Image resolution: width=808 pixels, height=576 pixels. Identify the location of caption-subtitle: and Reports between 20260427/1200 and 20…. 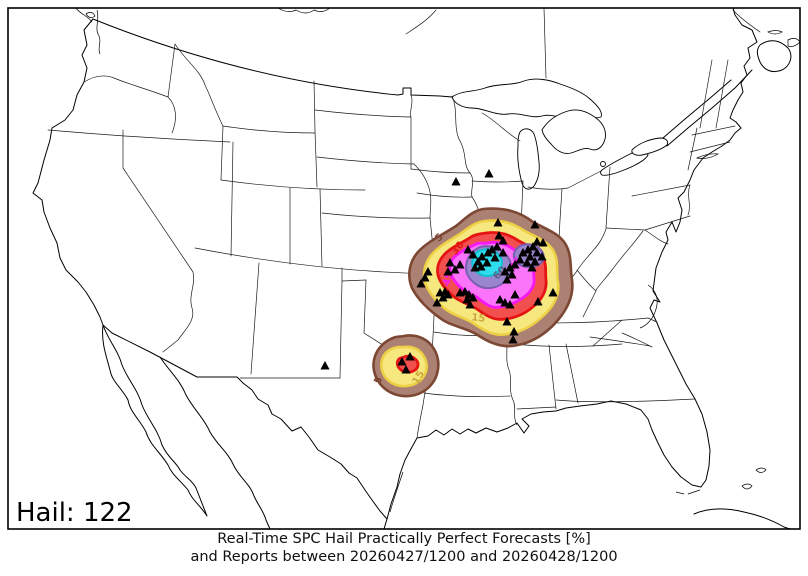
(403, 557).